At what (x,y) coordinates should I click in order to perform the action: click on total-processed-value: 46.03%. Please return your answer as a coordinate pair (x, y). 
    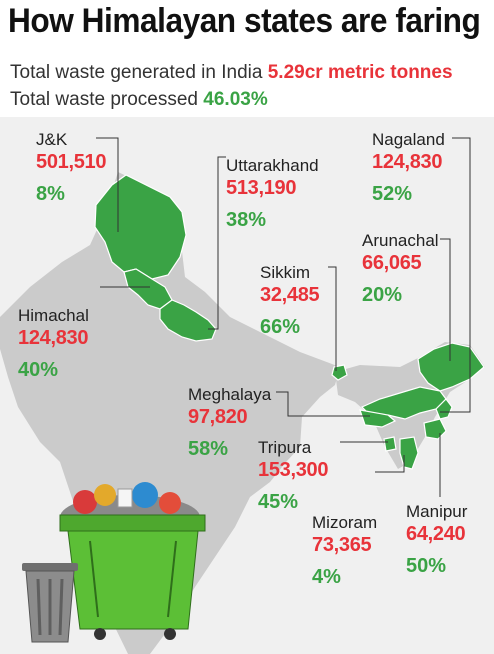
    Looking at the image, I should click on (235, 99).